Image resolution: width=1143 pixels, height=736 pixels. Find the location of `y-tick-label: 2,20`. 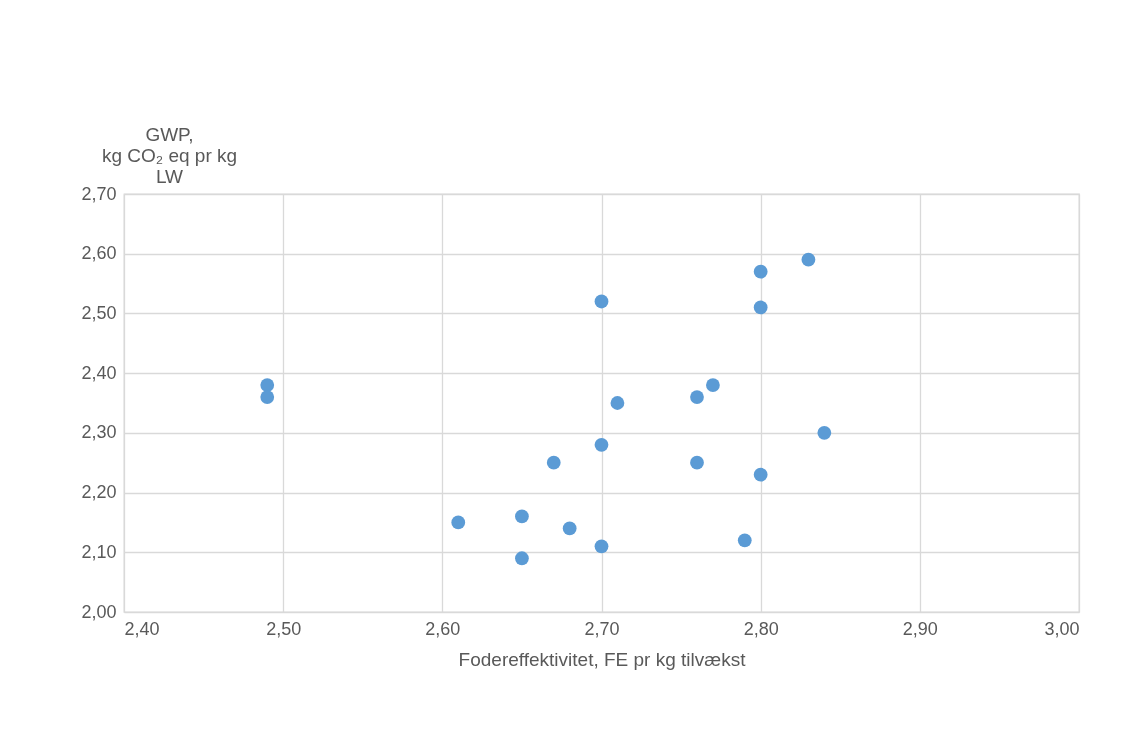

y-tick-label: 2,20 is located at coordinates (99, 492).